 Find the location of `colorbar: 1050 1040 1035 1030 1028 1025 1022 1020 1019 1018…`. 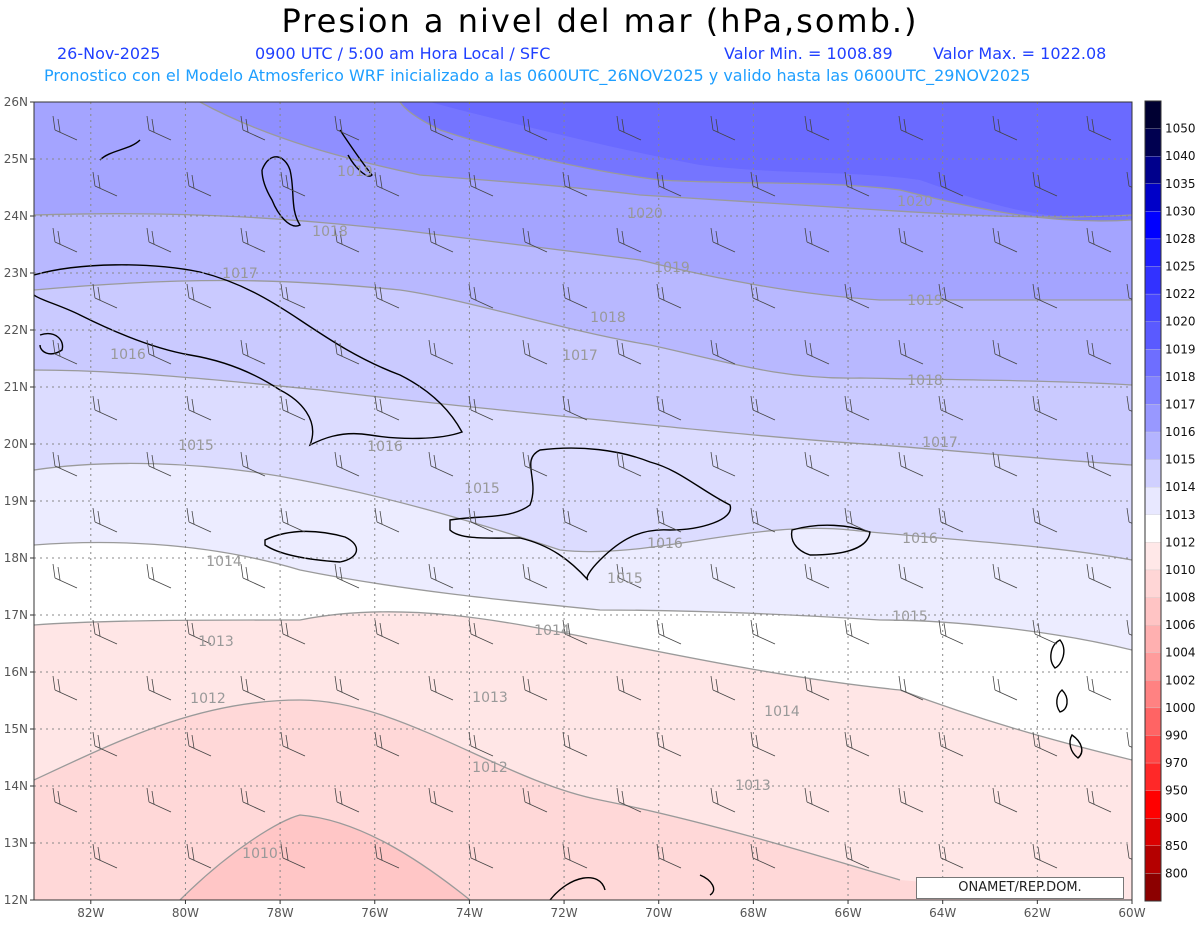

colorbar: 1050 1040 1035 1030 1028 1025 1022 1020 1019 1018… is located at coordinates (1170, 501).